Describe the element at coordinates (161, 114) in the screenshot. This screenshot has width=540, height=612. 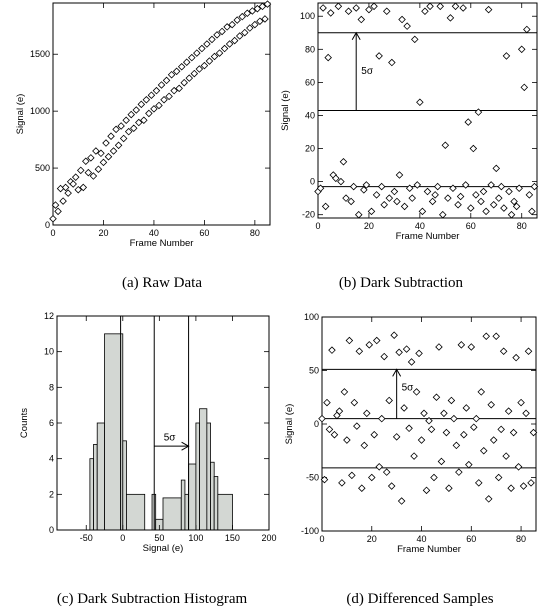
I see `plot-frame` at that location.